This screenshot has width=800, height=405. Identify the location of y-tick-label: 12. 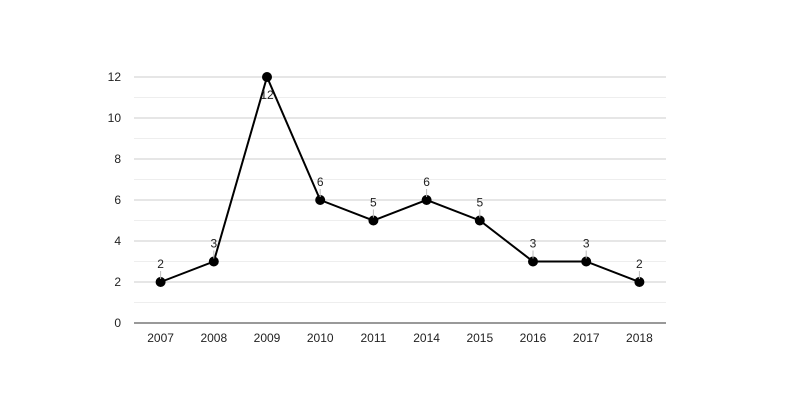
(115, 77).